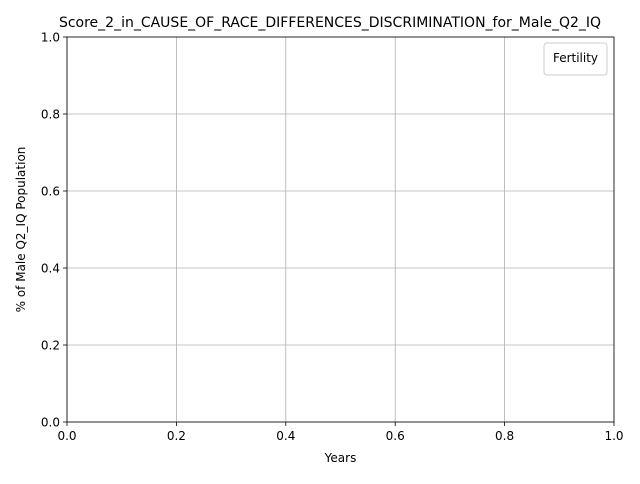 This screenshot has width=640, height=484. Describe the element at coordinates (50, 38) in the screenshot. I see `y-tick-label: 1.0` at that location.